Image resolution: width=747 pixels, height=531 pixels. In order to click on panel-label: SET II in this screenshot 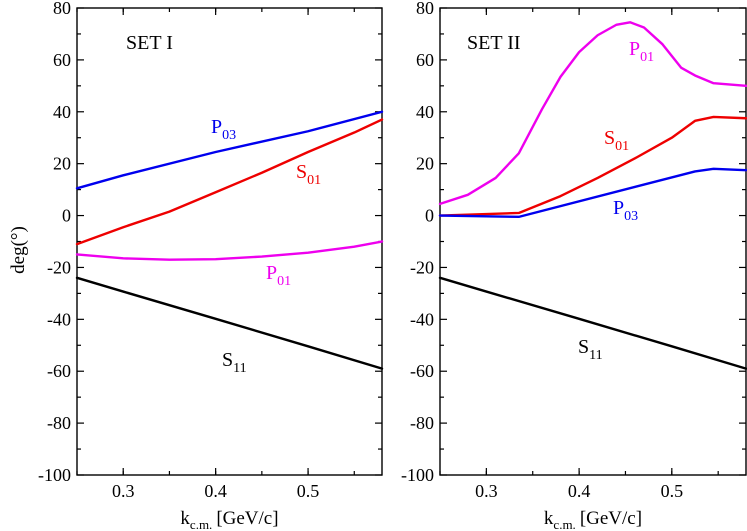, I will do `click(494, 43)`.